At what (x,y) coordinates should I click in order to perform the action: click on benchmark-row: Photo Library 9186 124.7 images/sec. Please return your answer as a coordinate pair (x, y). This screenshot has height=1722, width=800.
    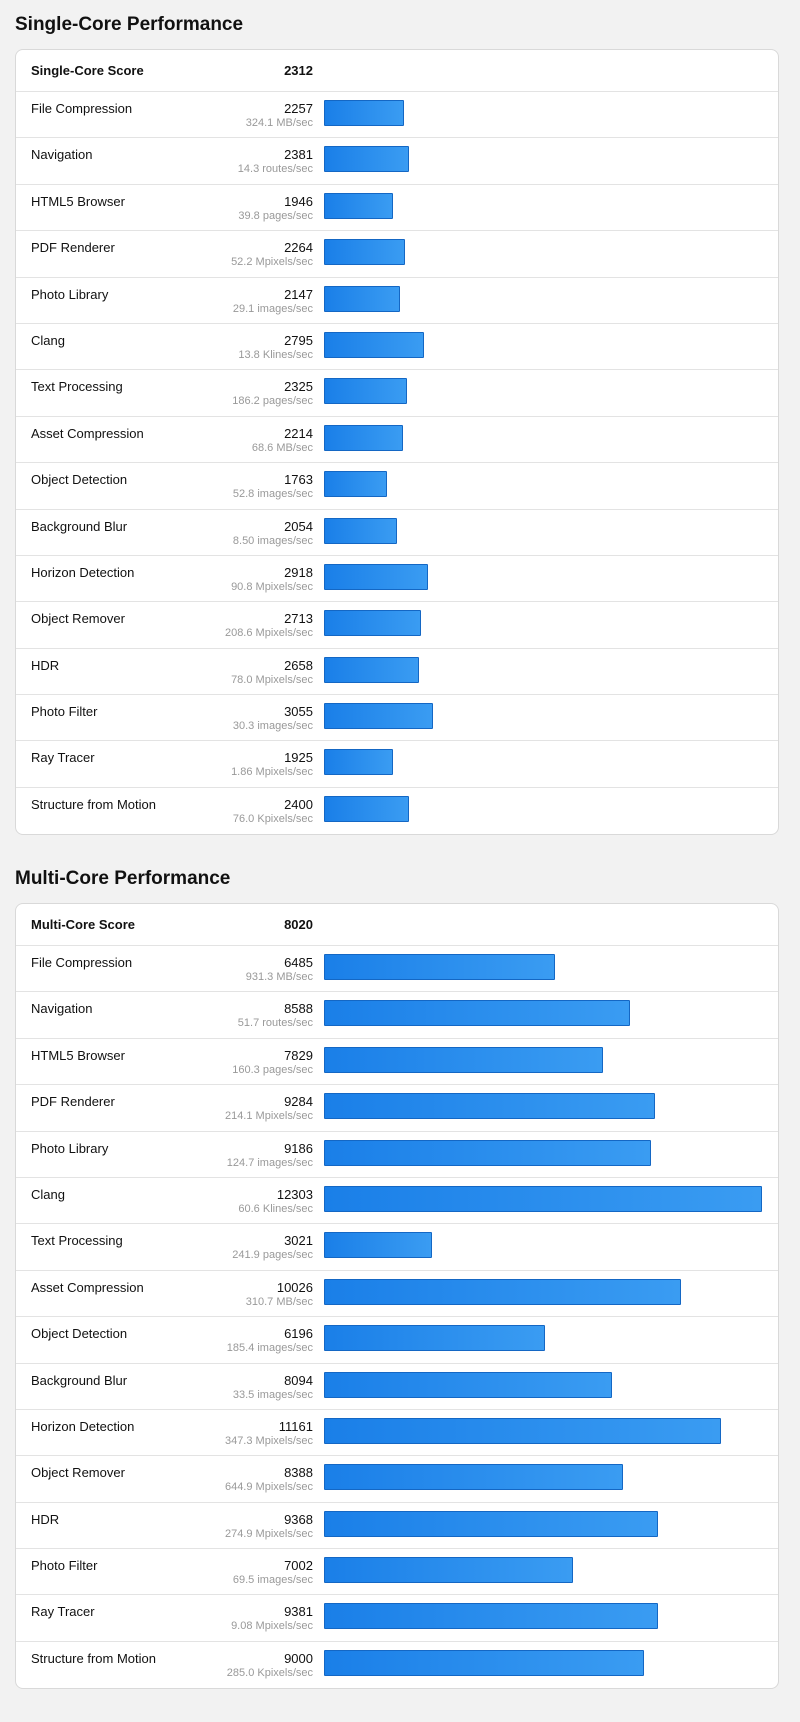
    Looking at the image, I should click on (397, 1155).